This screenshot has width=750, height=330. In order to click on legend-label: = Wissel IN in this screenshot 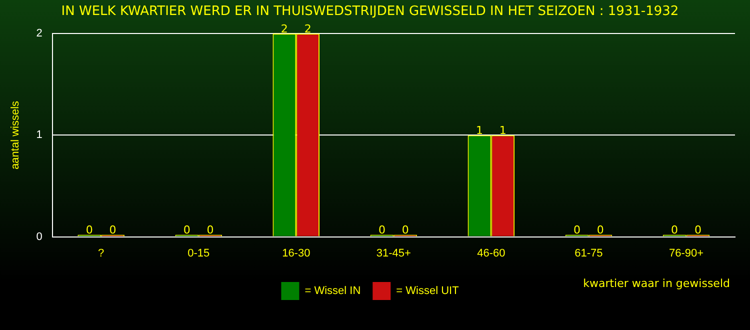, I will do `click(332, 291)`.